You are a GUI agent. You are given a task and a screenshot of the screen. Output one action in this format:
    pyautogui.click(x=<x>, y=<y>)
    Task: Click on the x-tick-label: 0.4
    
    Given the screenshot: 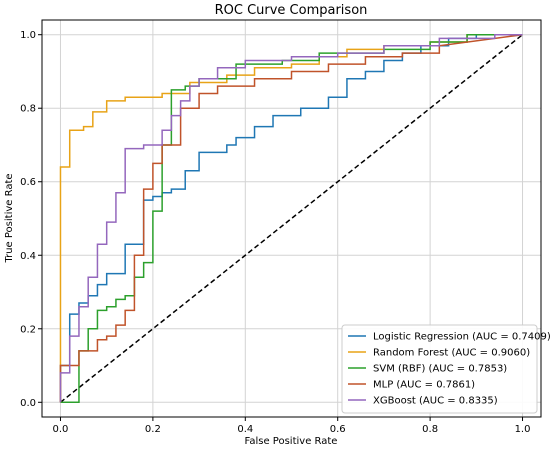 What is the action you would take?
    pyautogui.click(x=245, y=429)
    